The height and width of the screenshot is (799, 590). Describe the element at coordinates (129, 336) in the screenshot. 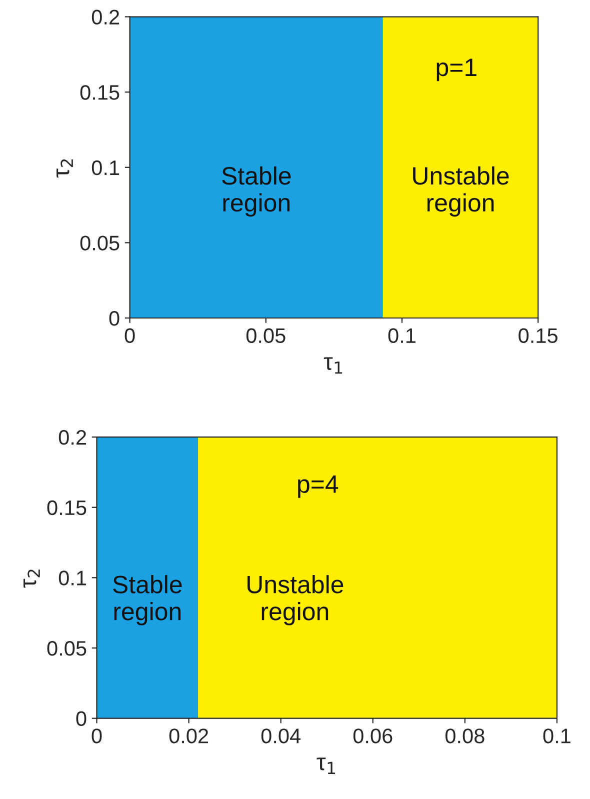

I see `x-tick-label: 0` at that location.